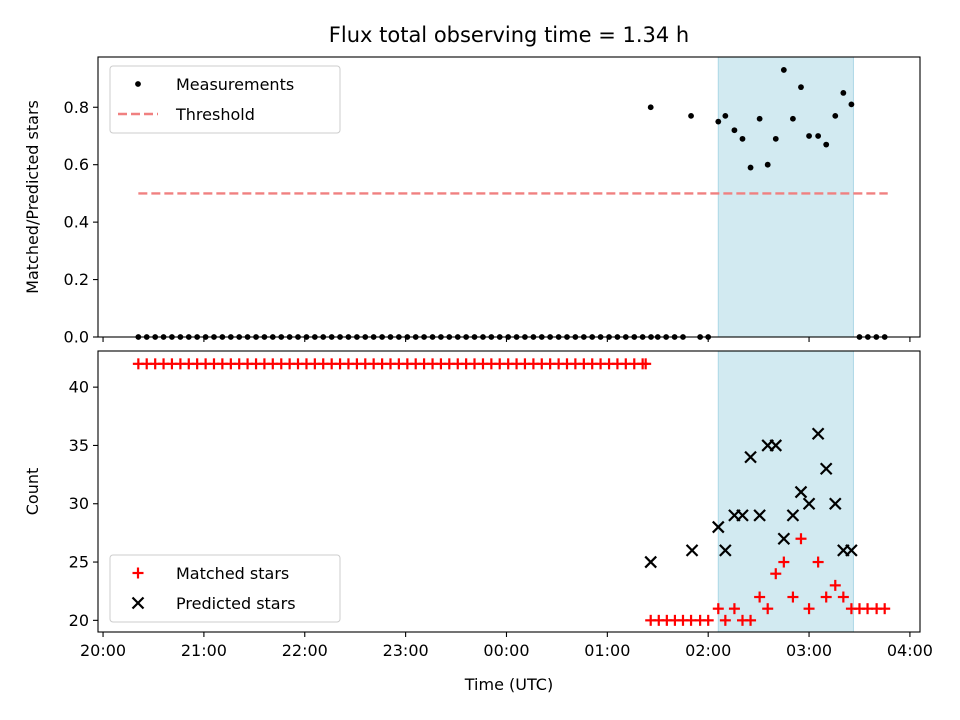  What do you see at coordinates (225, 588) in the screenshot?
I see `legend: Matched stars Predicted stars` at bounding box center [225, 588].